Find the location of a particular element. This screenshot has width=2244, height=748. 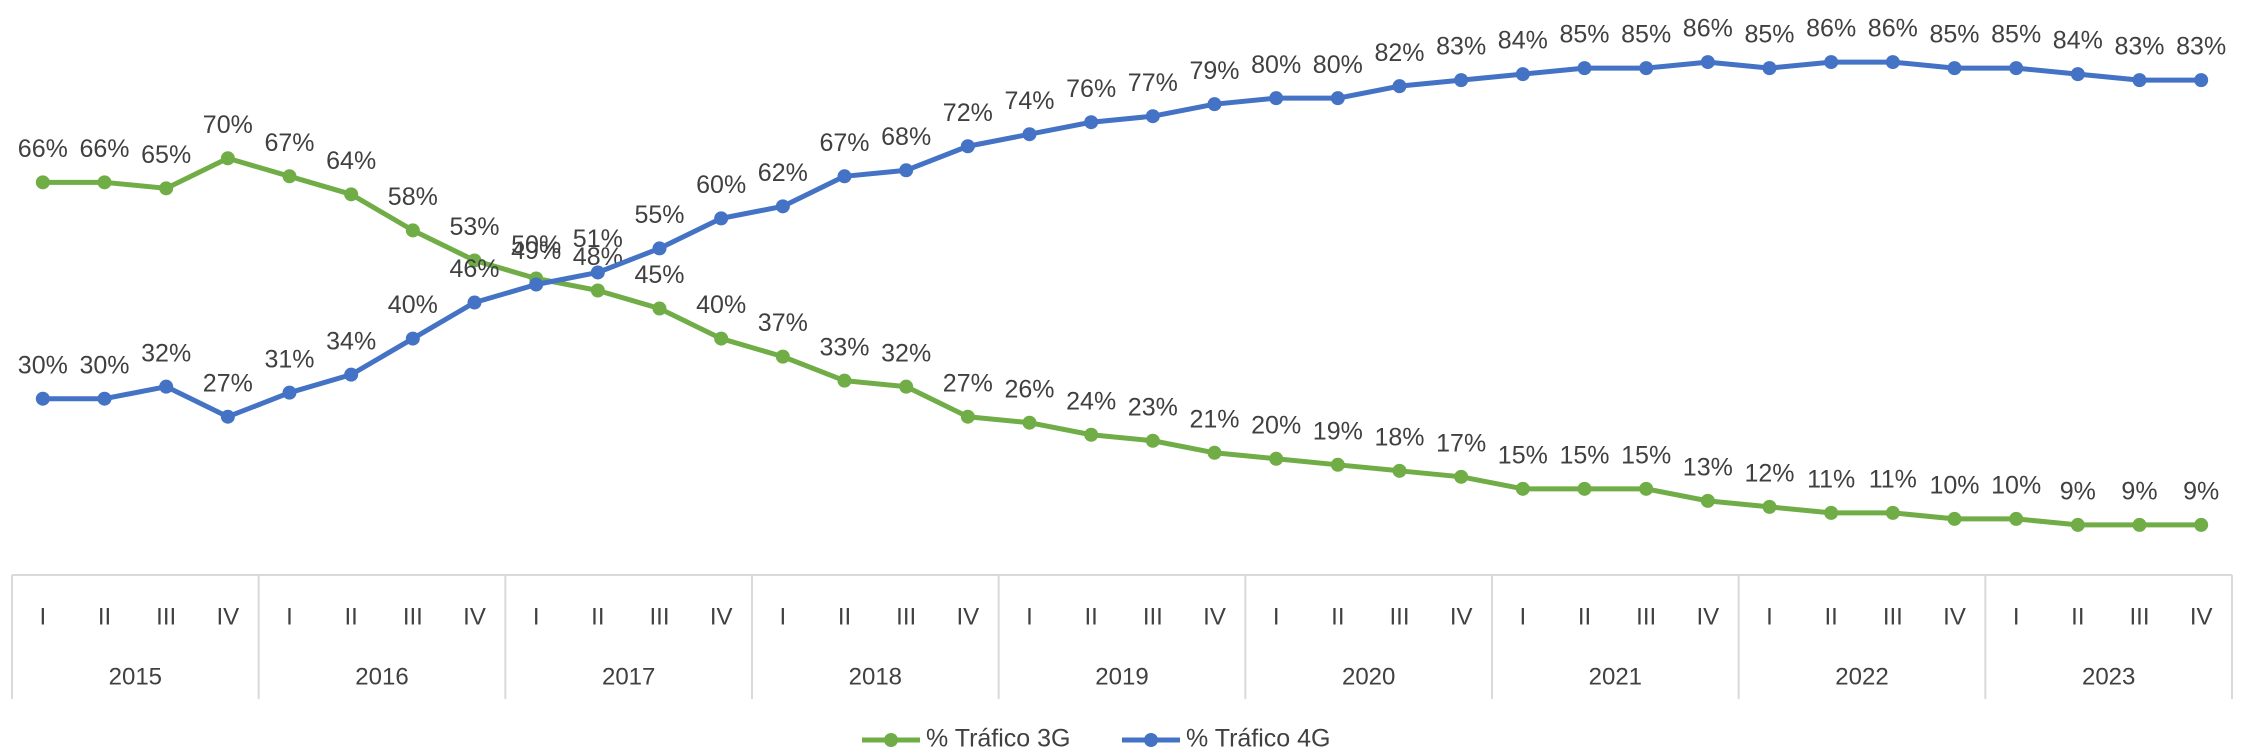

x-group-label: 2021 is located at coordinates (1615, 676).